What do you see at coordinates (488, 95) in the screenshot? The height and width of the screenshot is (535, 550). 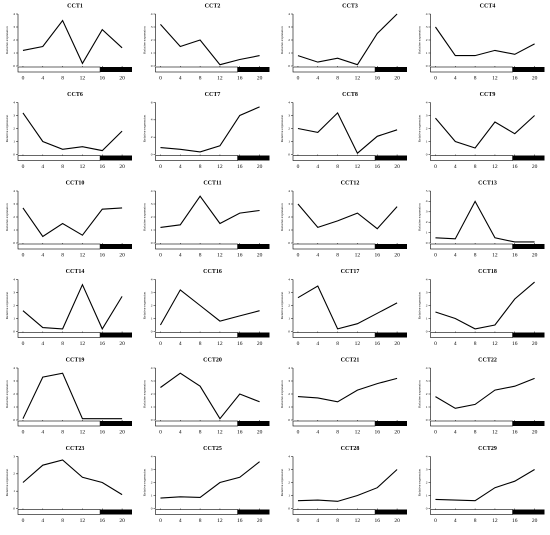 I see `chart-title: CCT9` at bounding box center [488, 95].